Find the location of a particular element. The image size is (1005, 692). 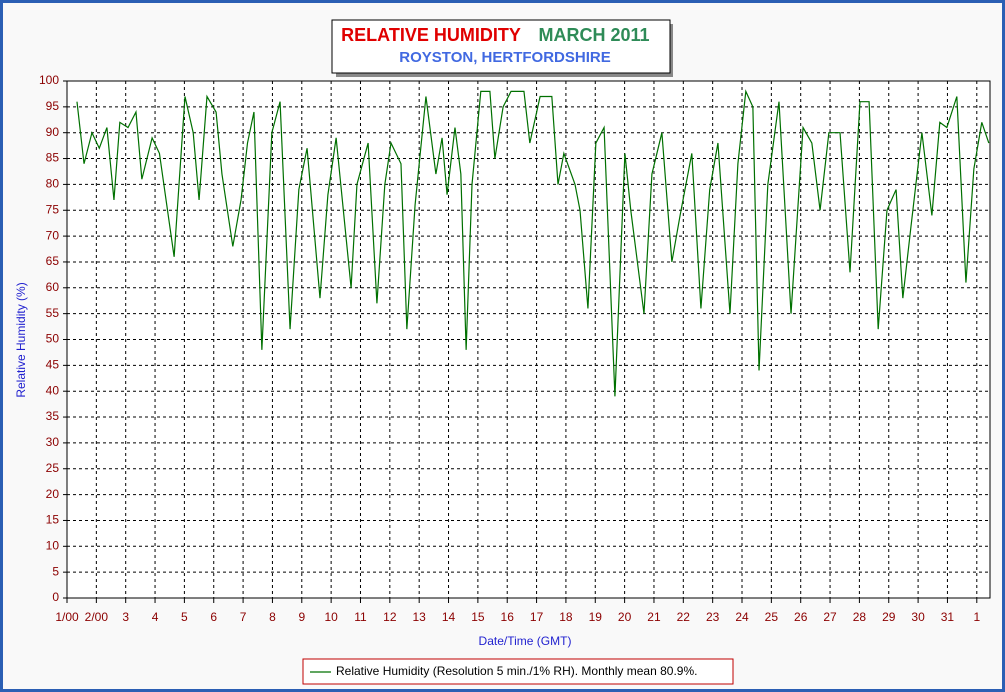

y-tick-label: 65 is located at coordinates (53, 261).